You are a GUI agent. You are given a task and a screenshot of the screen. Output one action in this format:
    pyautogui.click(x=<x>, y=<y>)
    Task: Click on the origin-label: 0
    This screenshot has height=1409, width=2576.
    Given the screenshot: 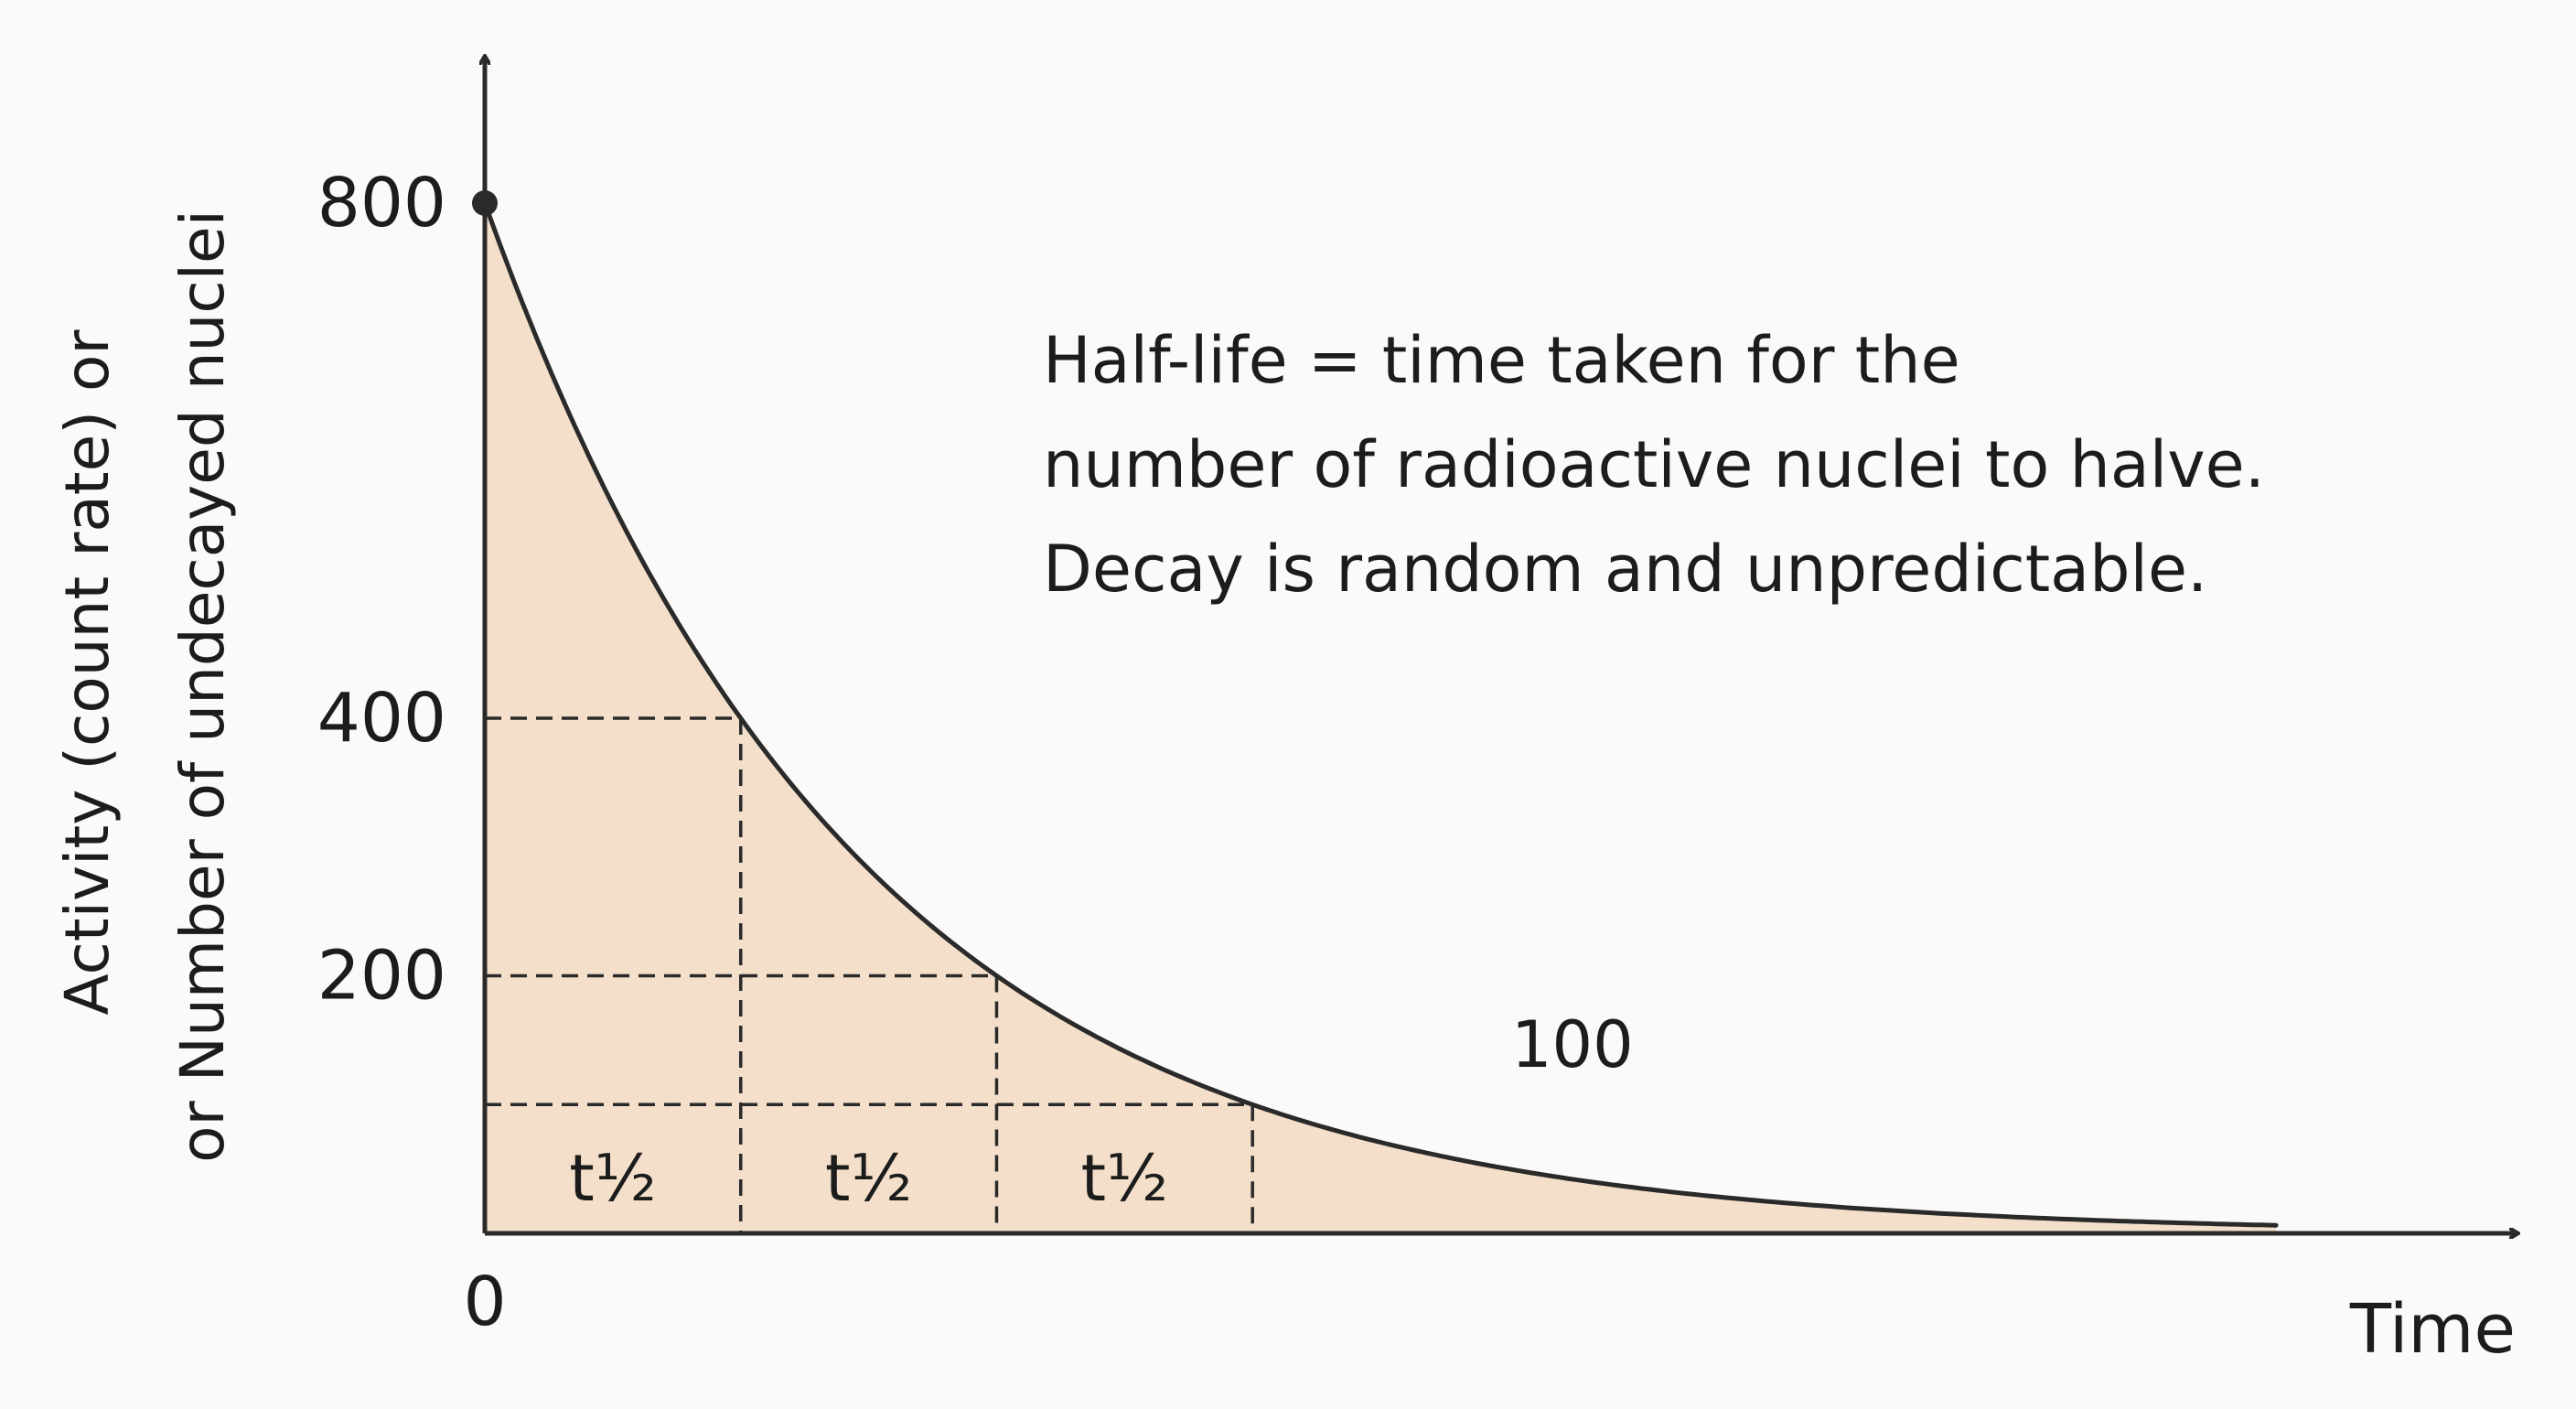 What is the action you would take?
    pyautogui.click(x=484, y=1302)
    